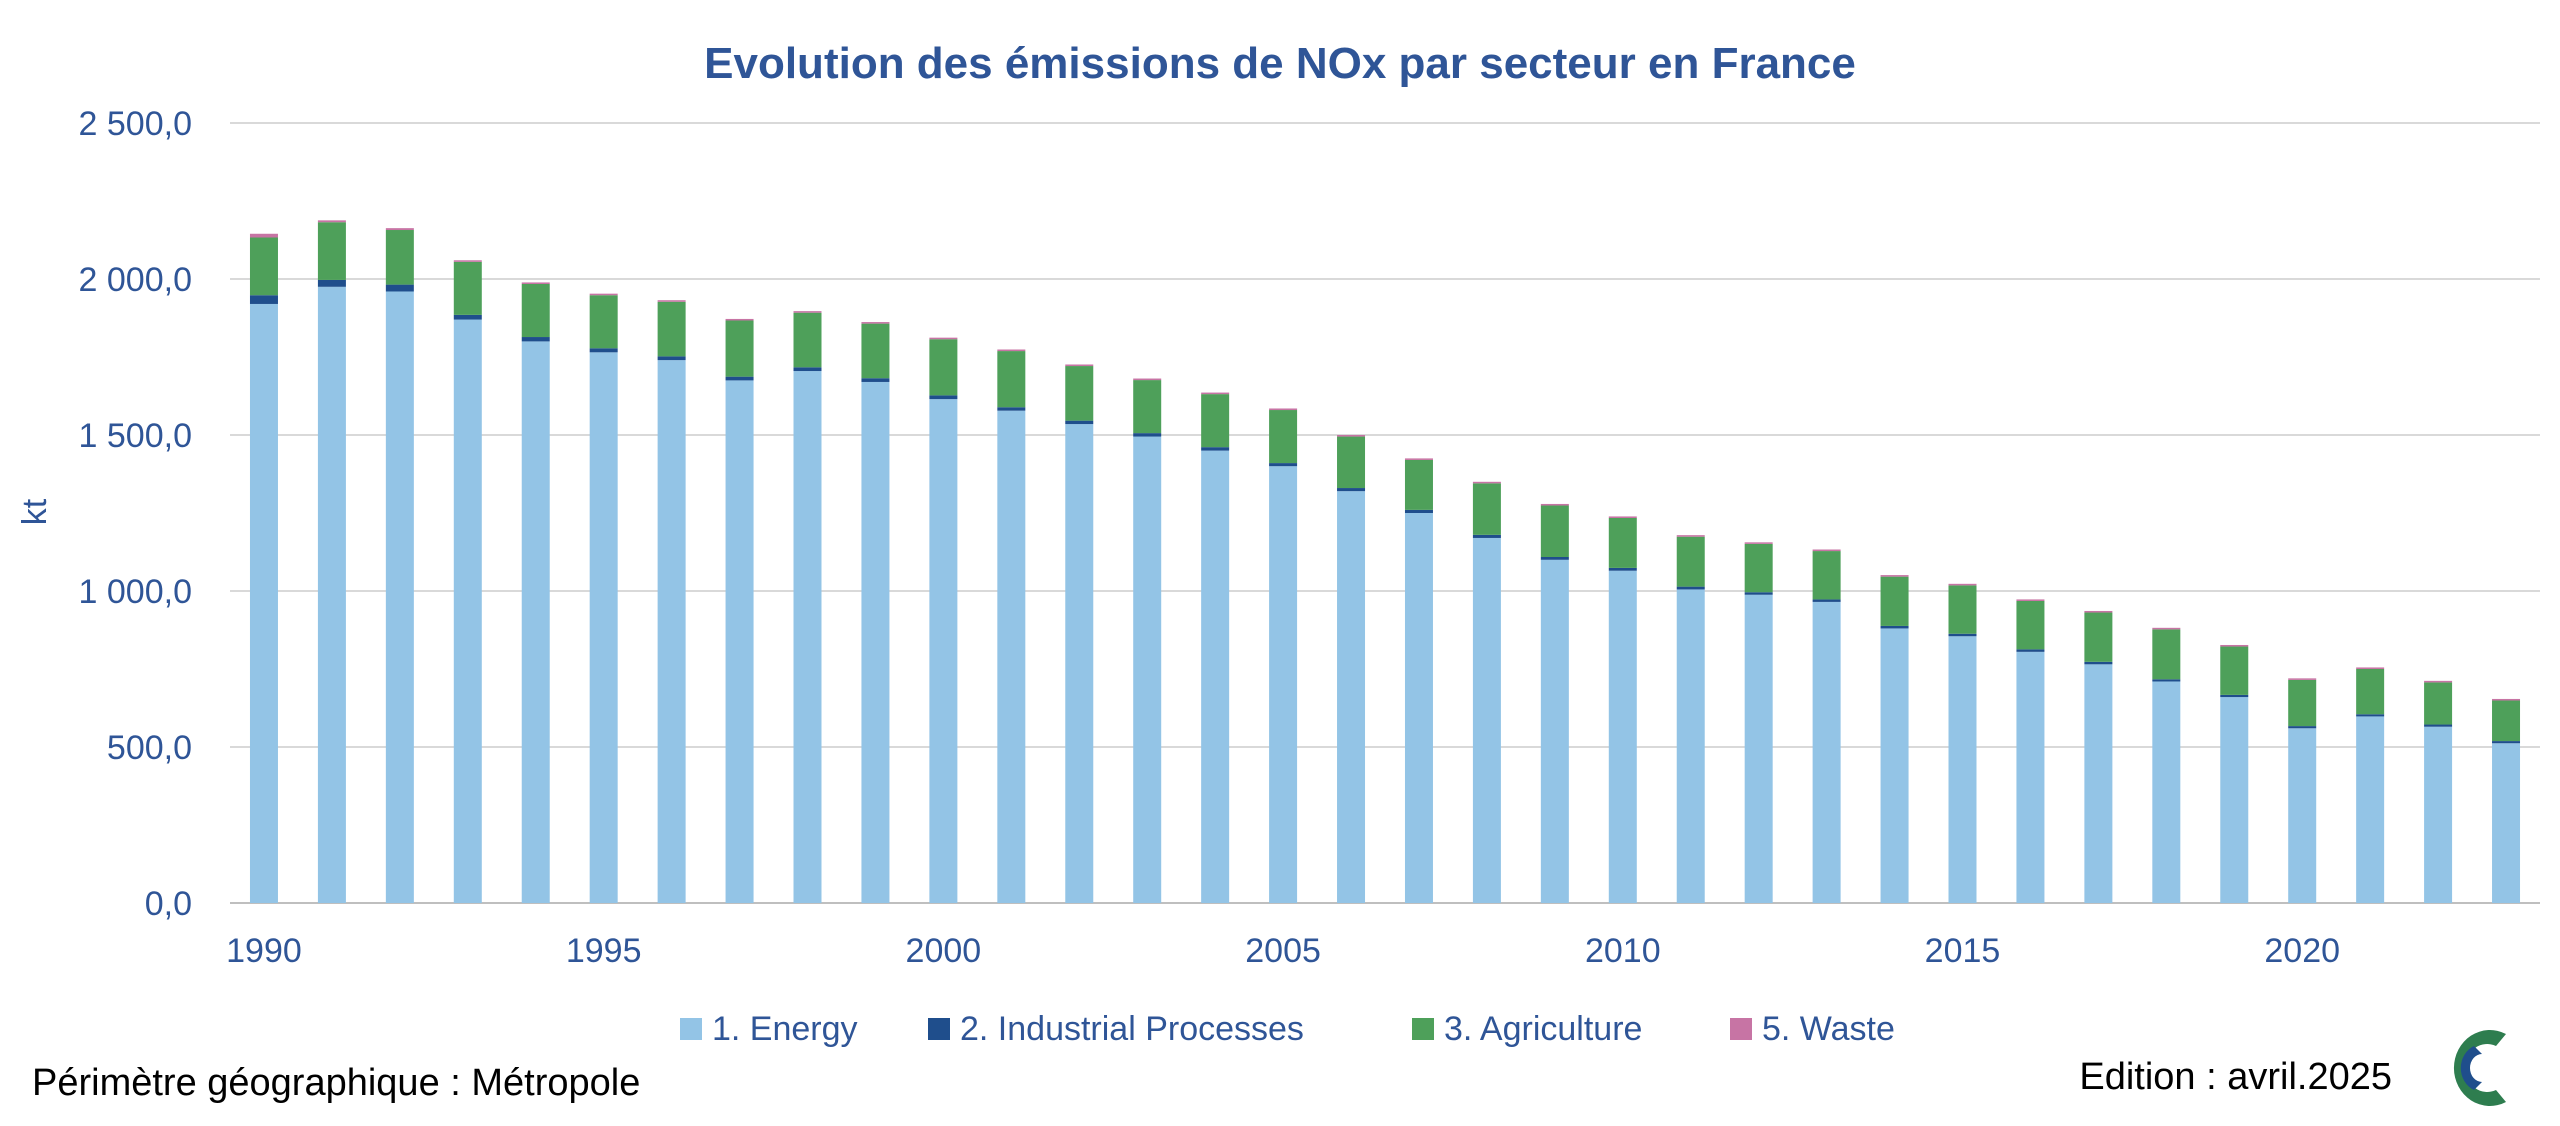 The image size is (2560, 1126). I want to click on x-tick-label: 1990, so click(264, 951).